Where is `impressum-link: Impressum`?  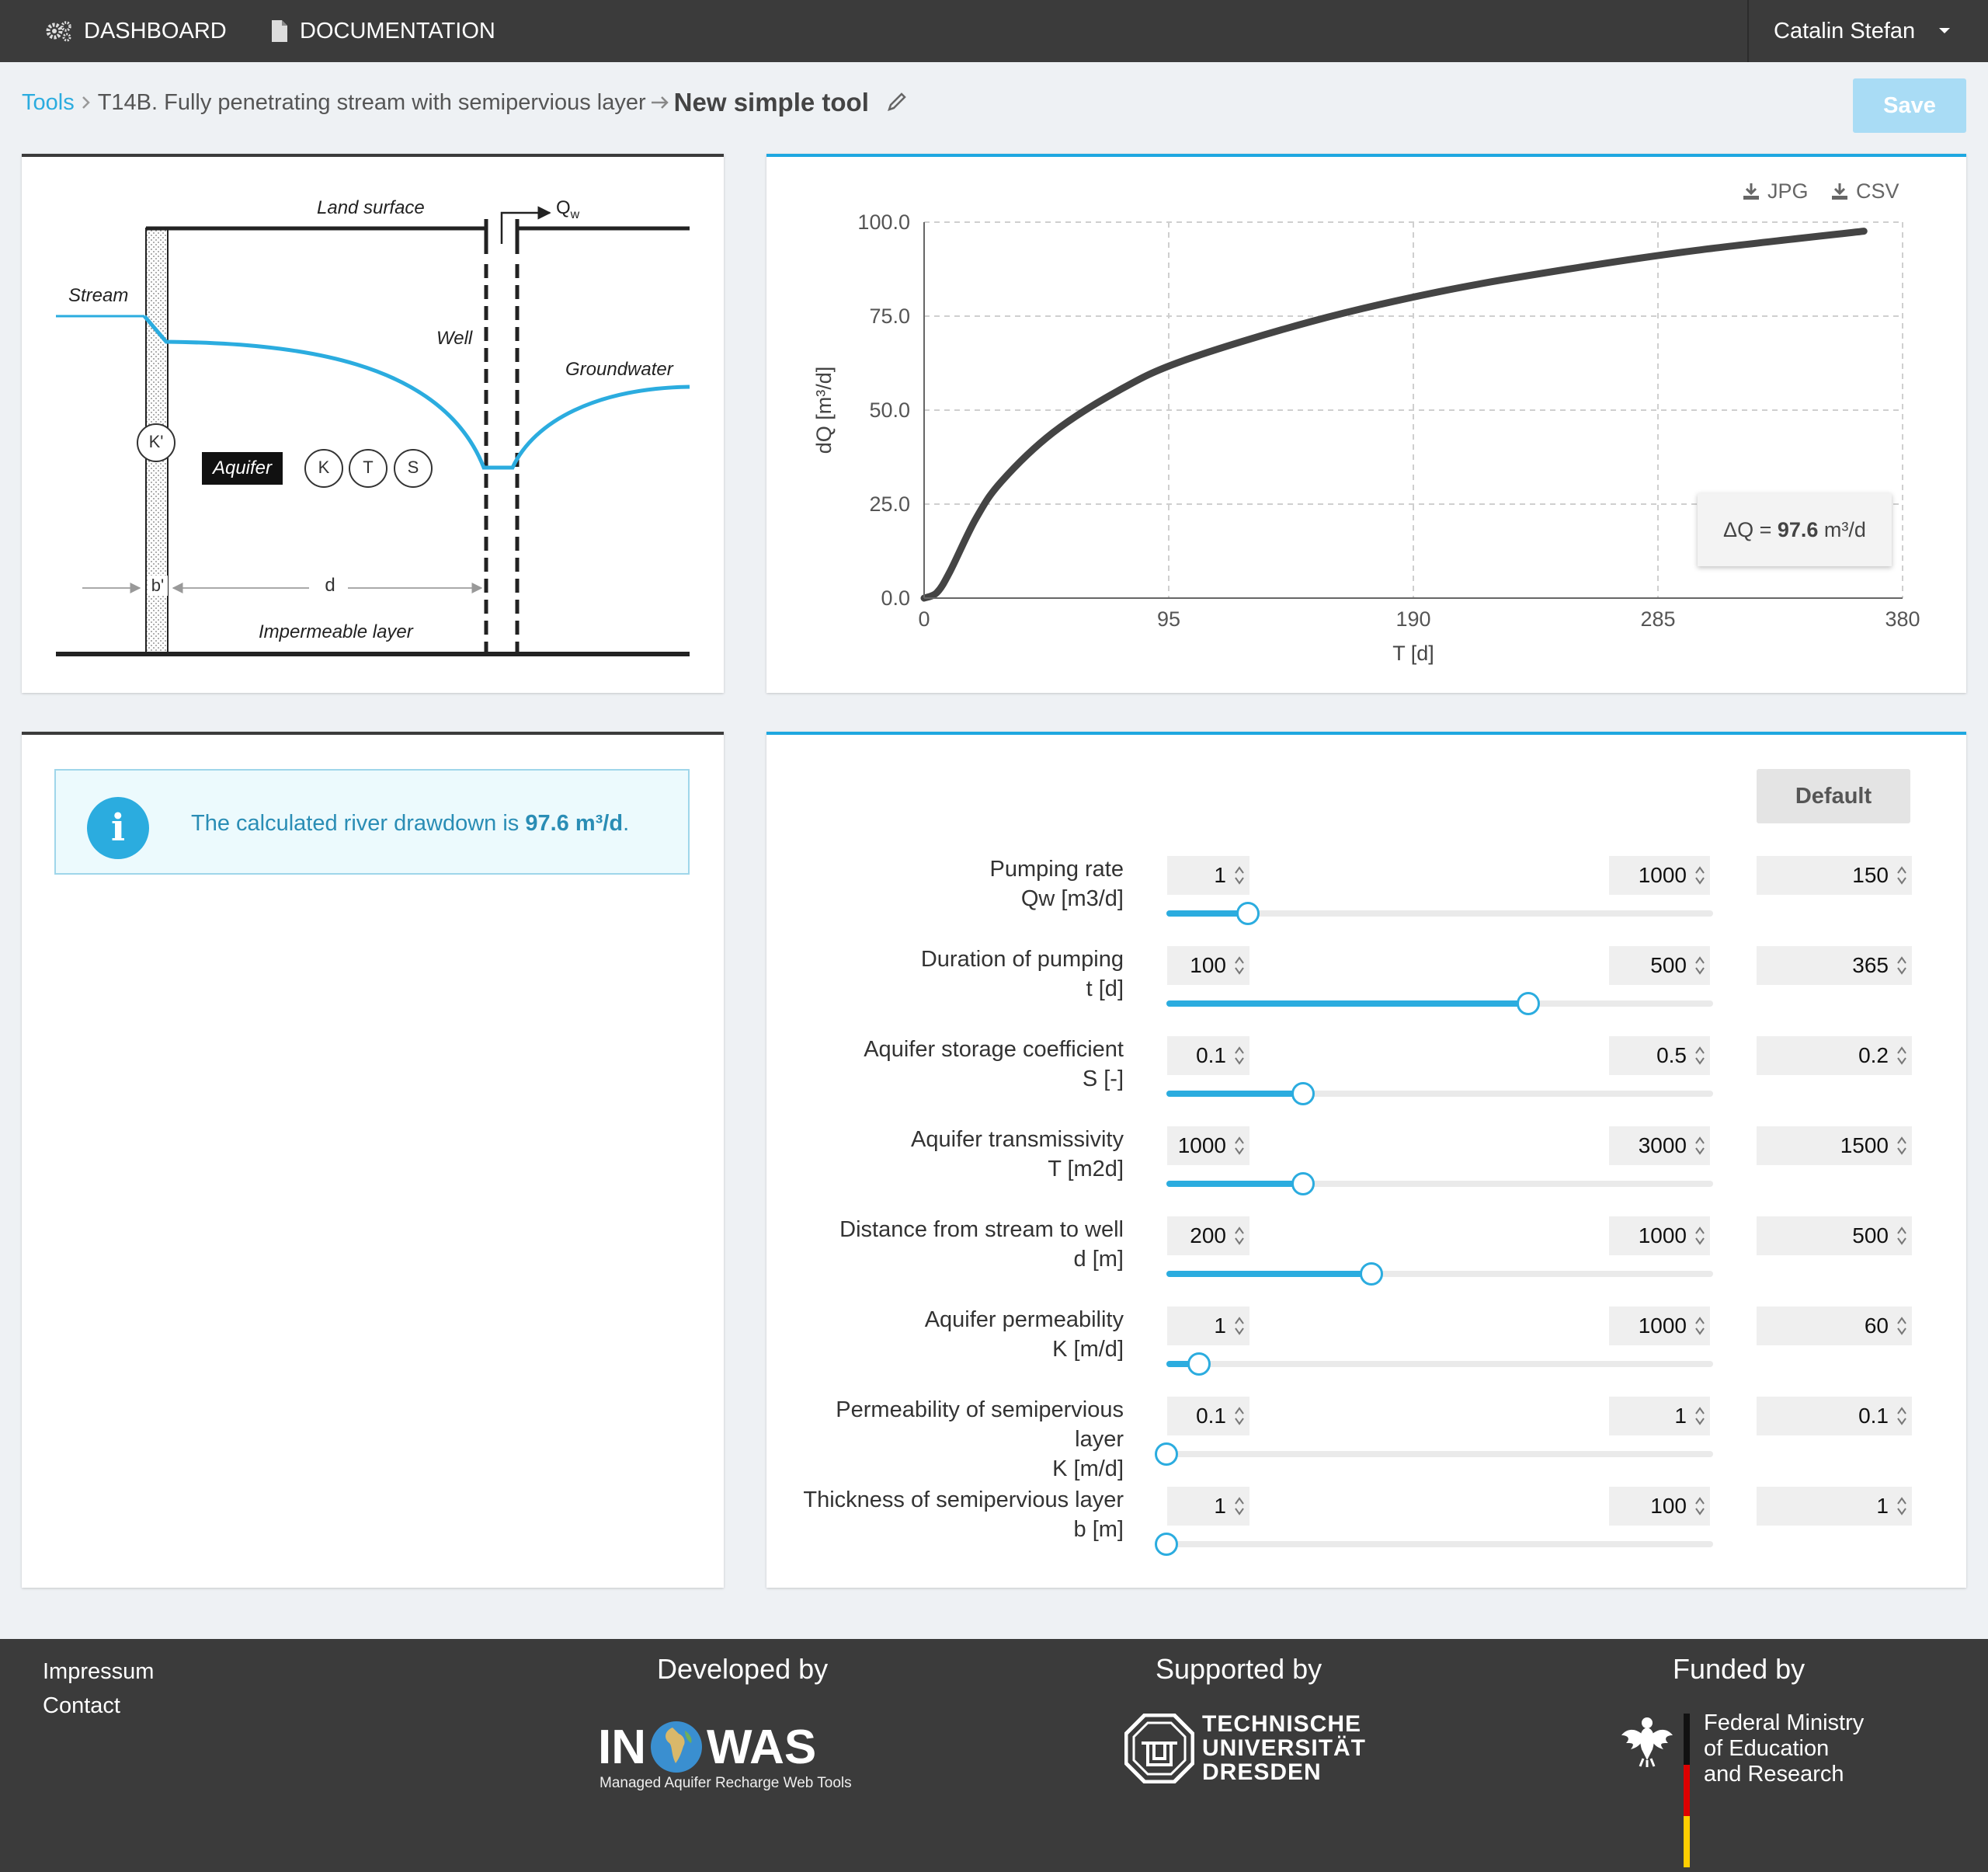 impressum-link: Impressum is located at coordinates (99, 1671).